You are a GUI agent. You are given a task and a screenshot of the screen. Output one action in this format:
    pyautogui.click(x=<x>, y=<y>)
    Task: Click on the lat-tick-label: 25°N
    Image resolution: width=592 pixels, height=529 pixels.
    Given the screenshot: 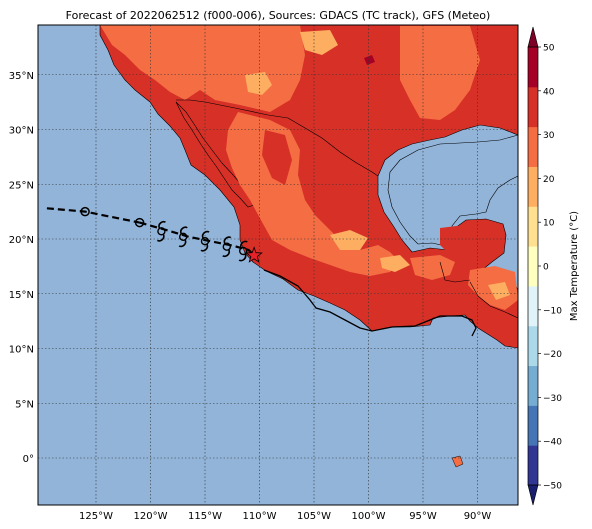 What is the action you would take?
    pyautogui.click(x=21, y=185)
    